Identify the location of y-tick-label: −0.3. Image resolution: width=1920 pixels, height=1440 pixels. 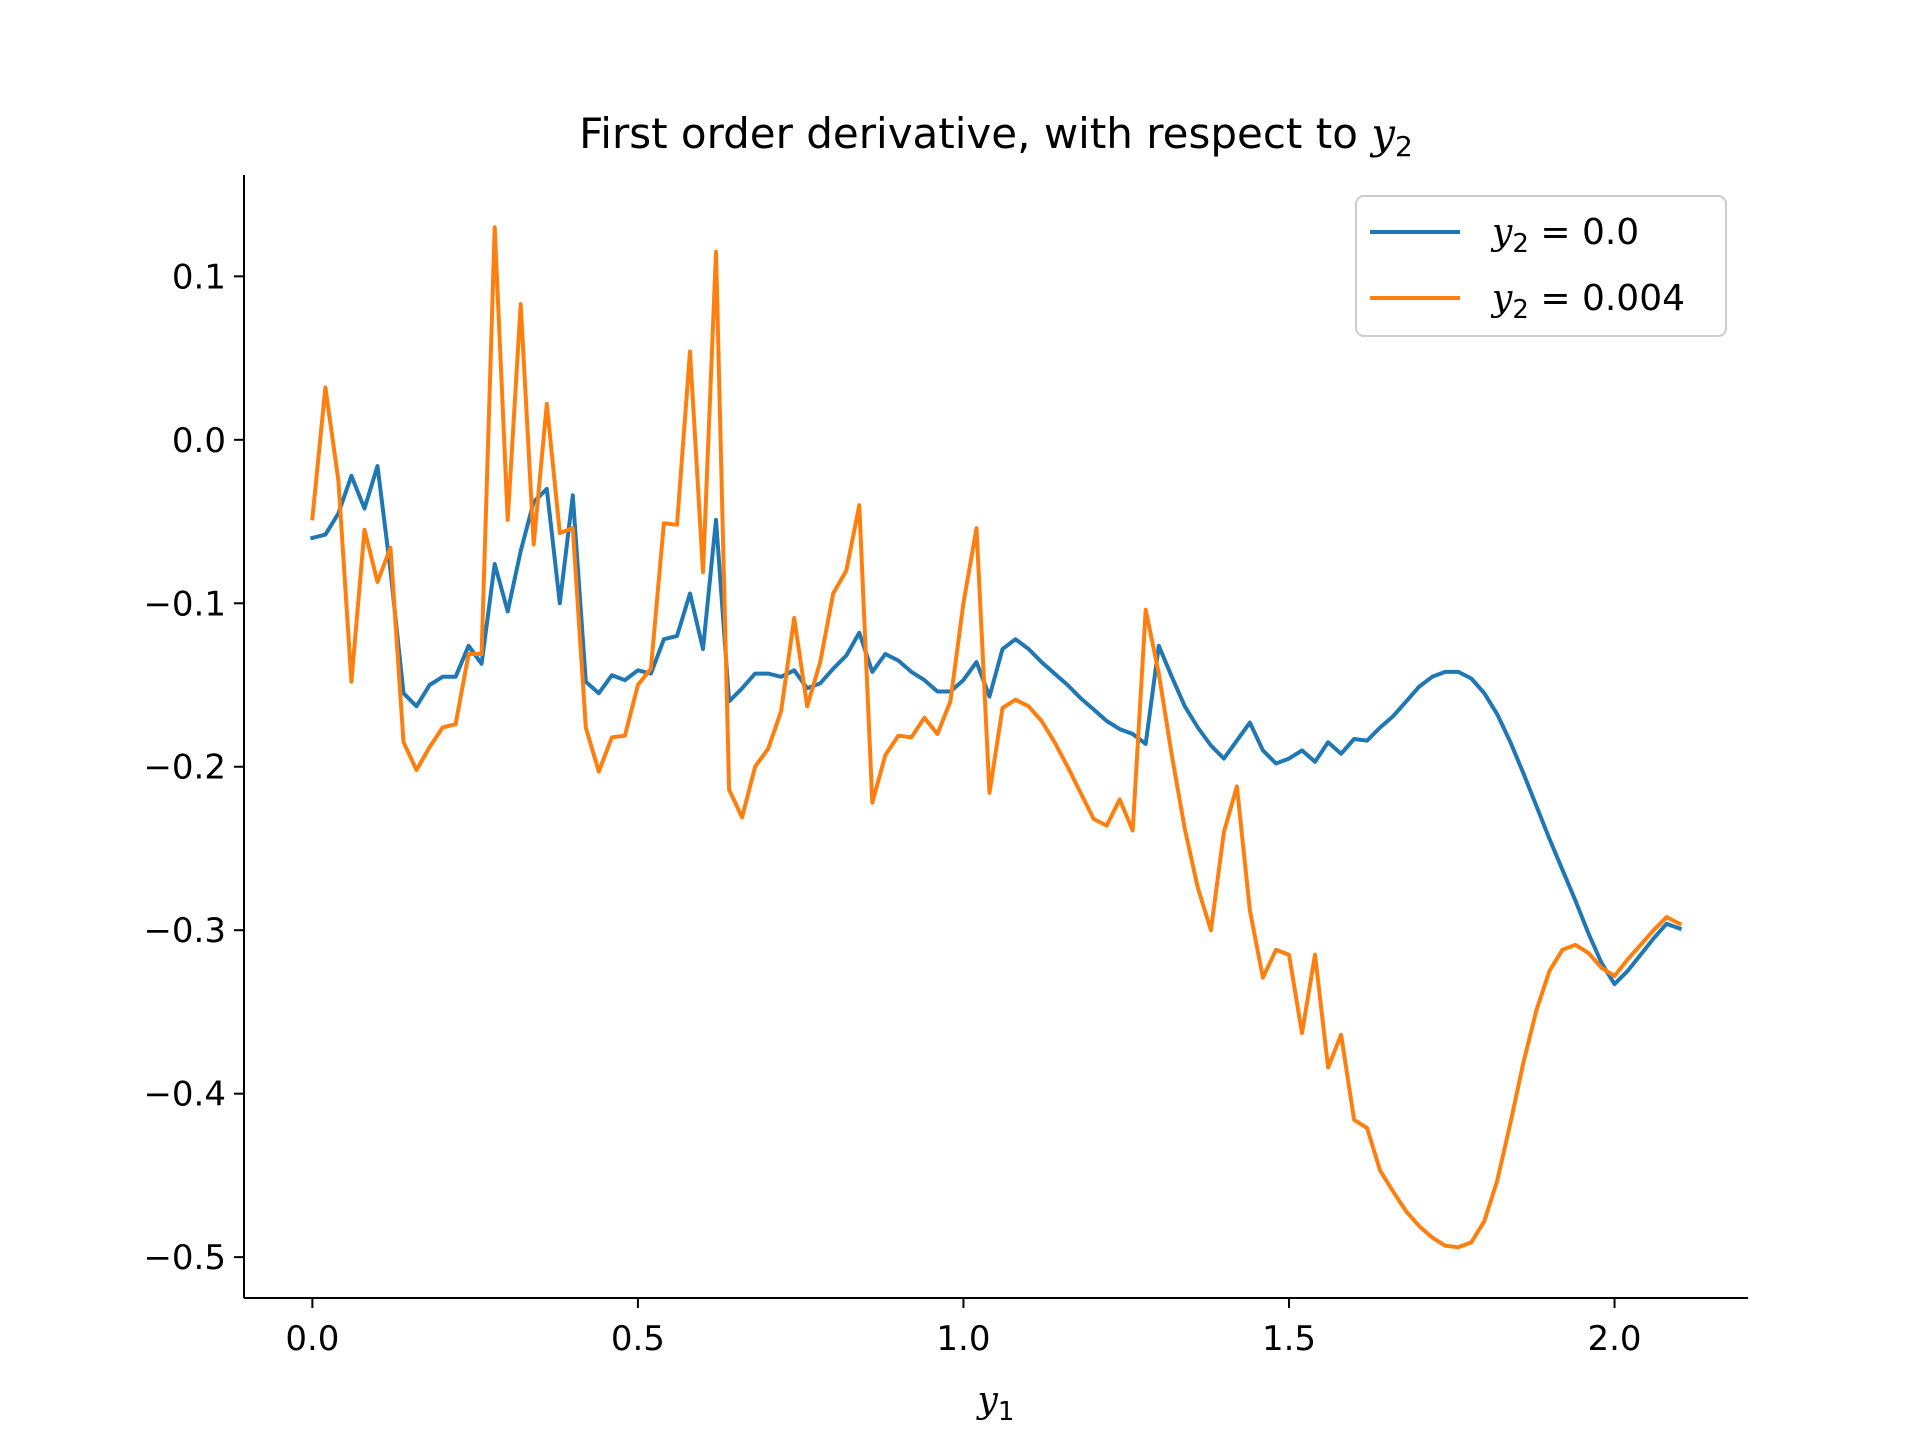
(184, 931).